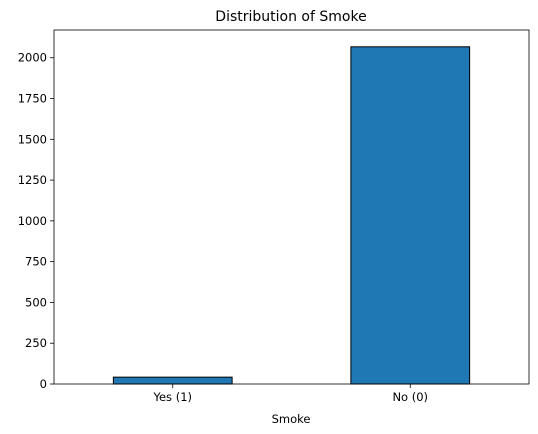 This screenshot has width=538, height=434. Describe the element at coordinates (36, 262) in the screenshot. I see `y-tick-label-3: 750` at that location.